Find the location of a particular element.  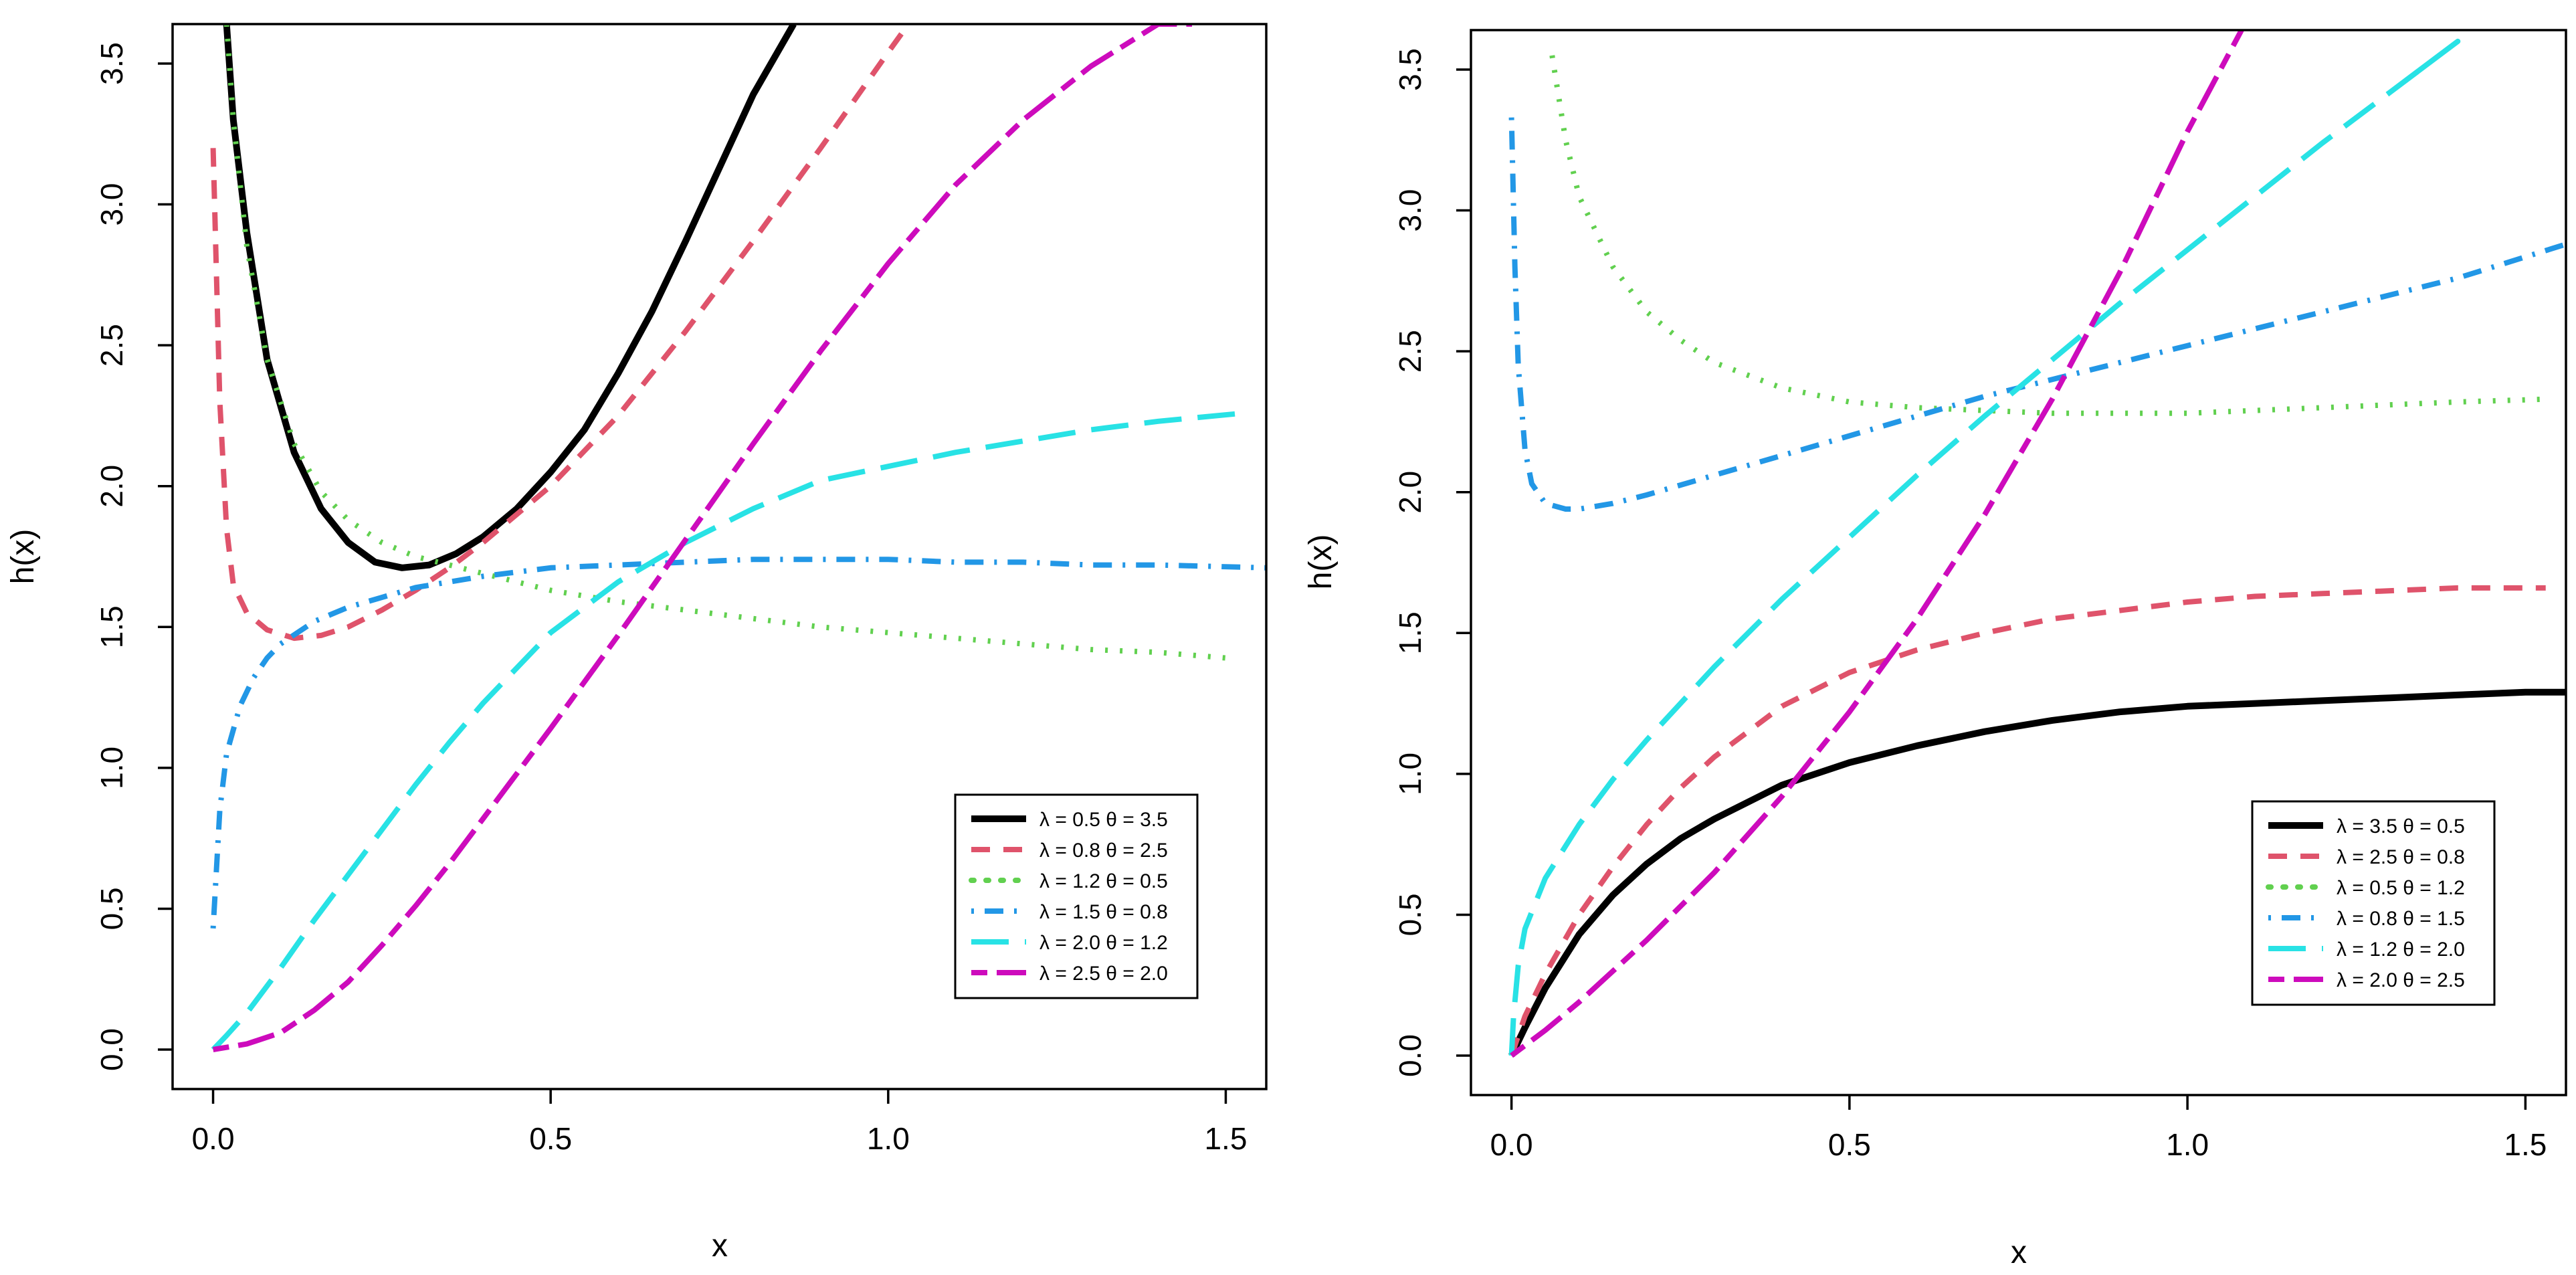

legend-label: λ = 0.5 θ = 1.2 is located at coordinates (2401, 888).